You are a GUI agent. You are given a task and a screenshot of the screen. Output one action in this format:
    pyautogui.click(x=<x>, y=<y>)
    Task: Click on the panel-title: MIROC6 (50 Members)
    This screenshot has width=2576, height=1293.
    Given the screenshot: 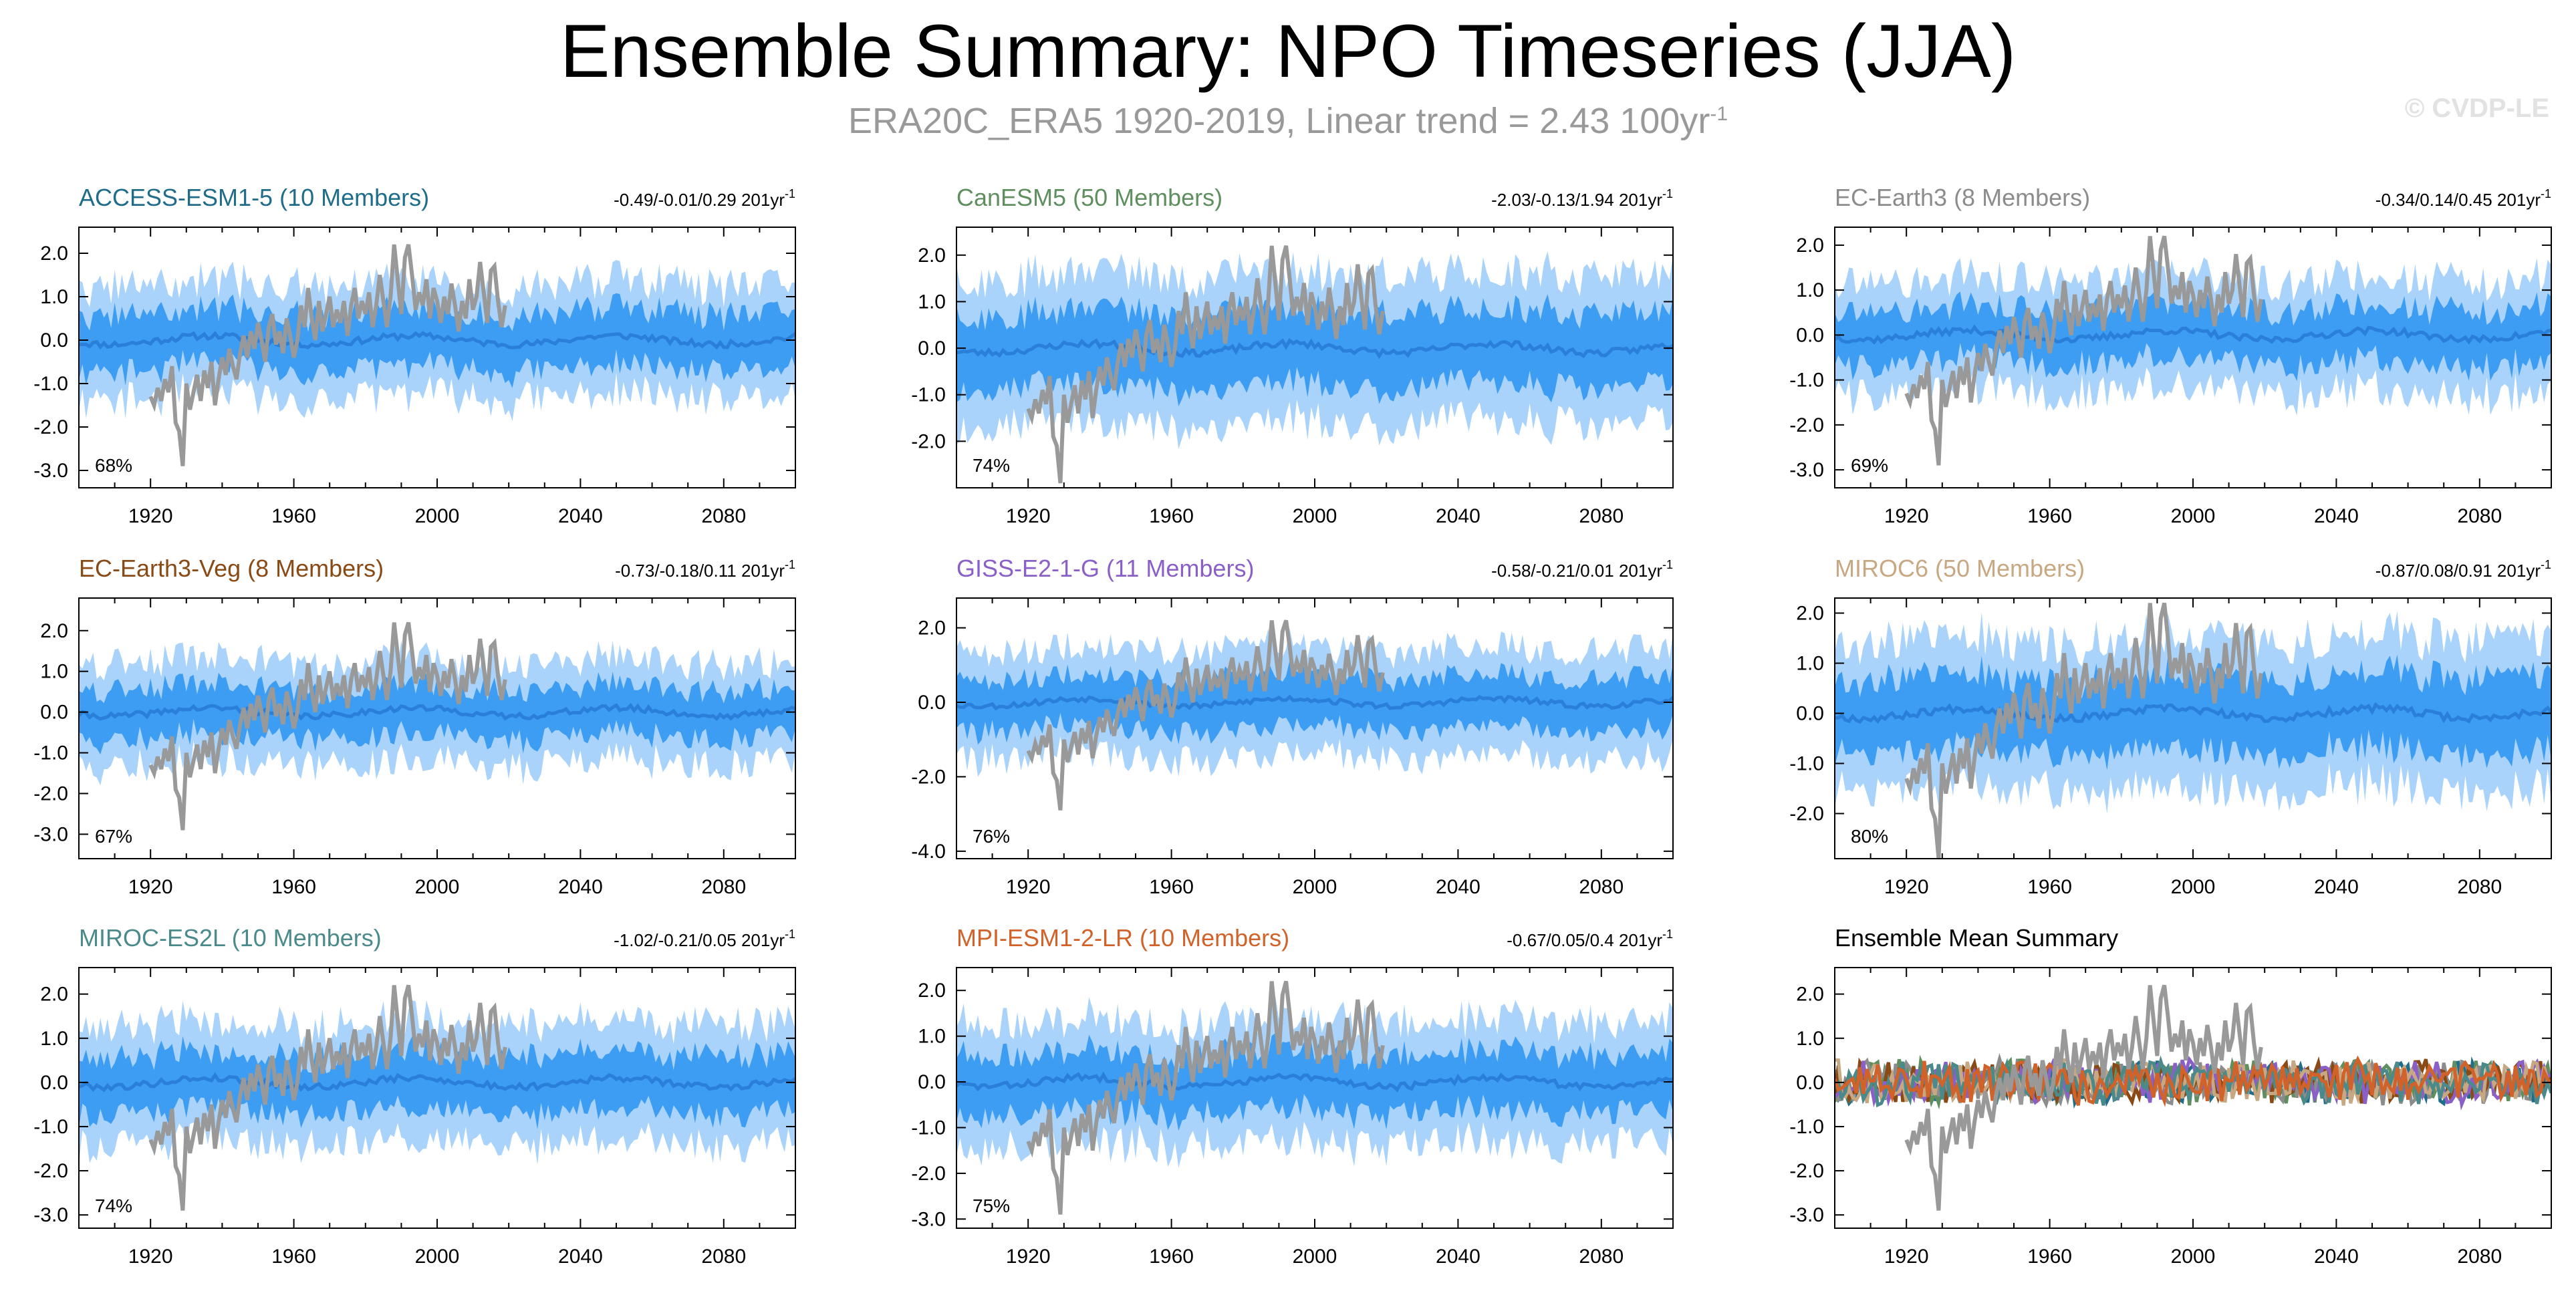 What is the action you would take?
    pyautogui.click(x=1960, y=568)
    